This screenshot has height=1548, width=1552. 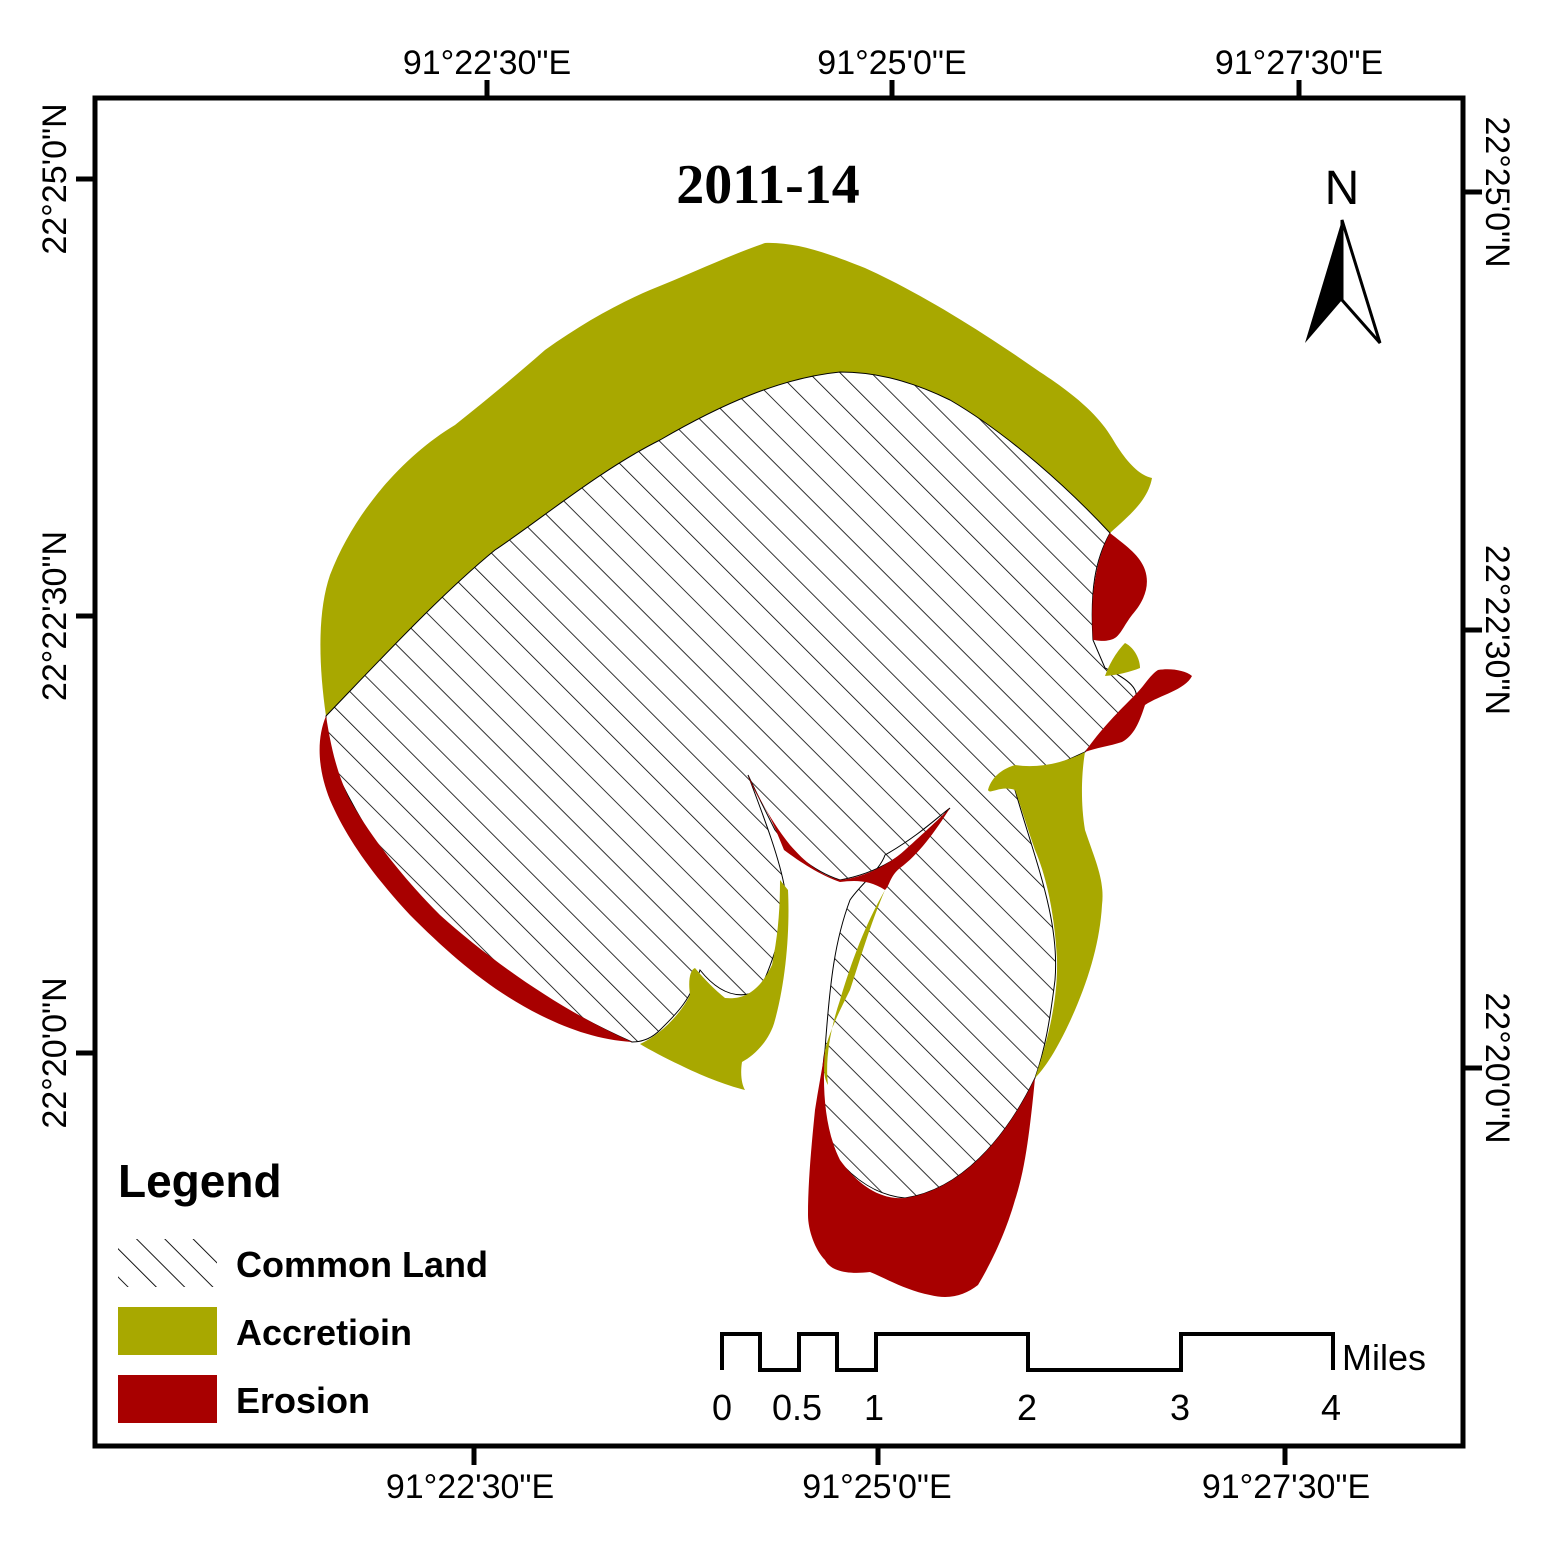 I want to click on top-lon-label-3: 91°27'30"E, so click(x=1299, y=63).